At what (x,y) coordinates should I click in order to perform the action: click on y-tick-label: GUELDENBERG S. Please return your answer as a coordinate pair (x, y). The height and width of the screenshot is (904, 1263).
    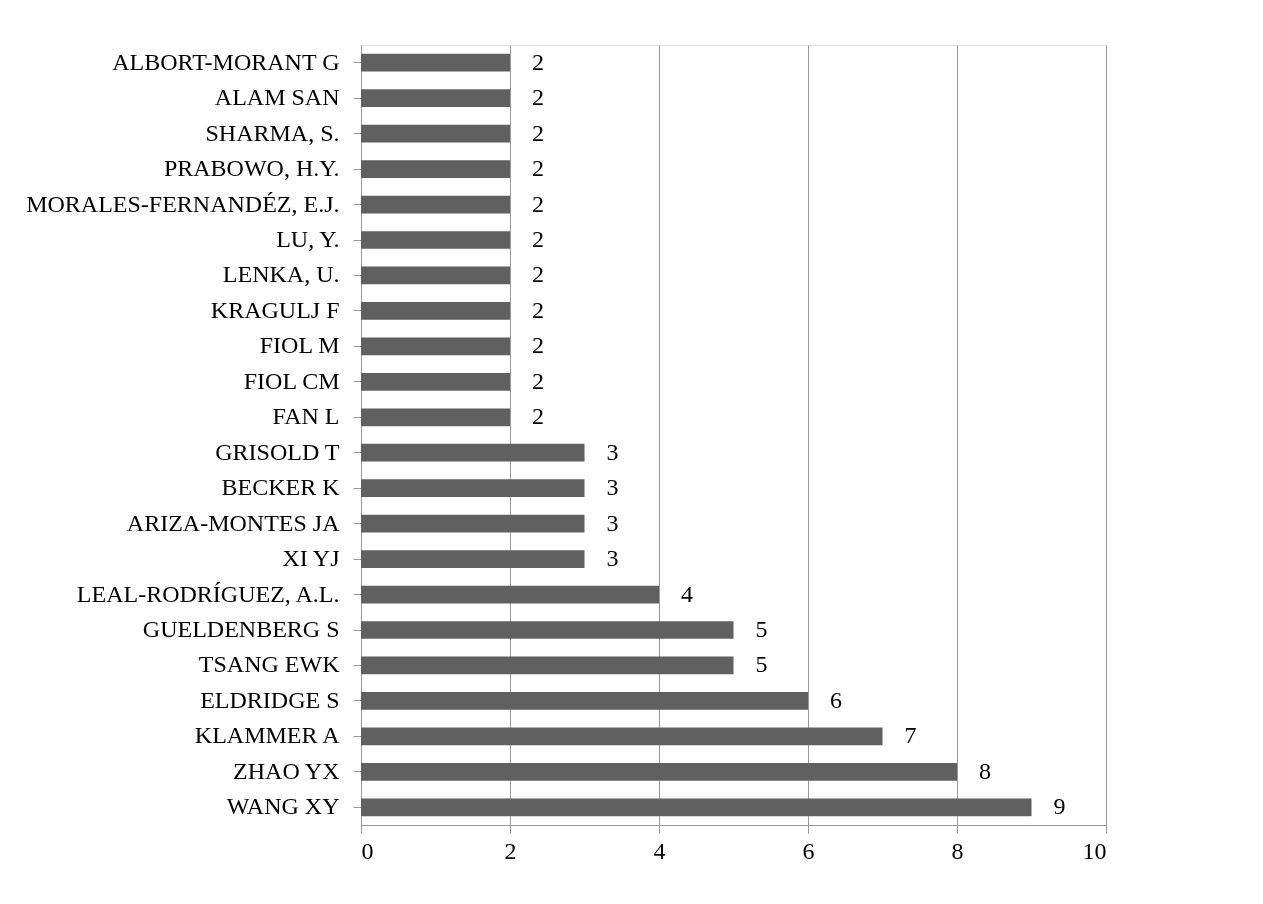
    Looking at the image, I should click on (241, 629).